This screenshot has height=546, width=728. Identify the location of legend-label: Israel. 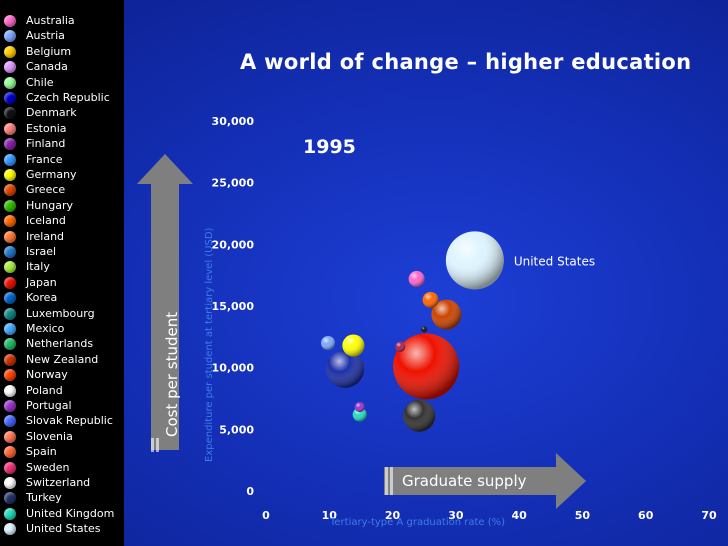
(41, 251).